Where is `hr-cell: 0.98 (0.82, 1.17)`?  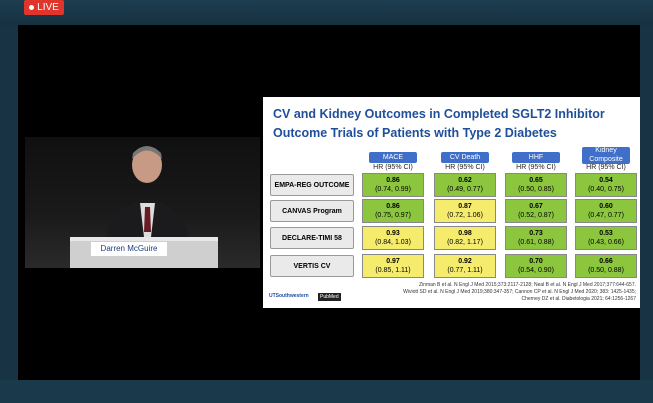
hr-cell: 0.98 (0.82, 1.17) is located at coordinates (465, 238).